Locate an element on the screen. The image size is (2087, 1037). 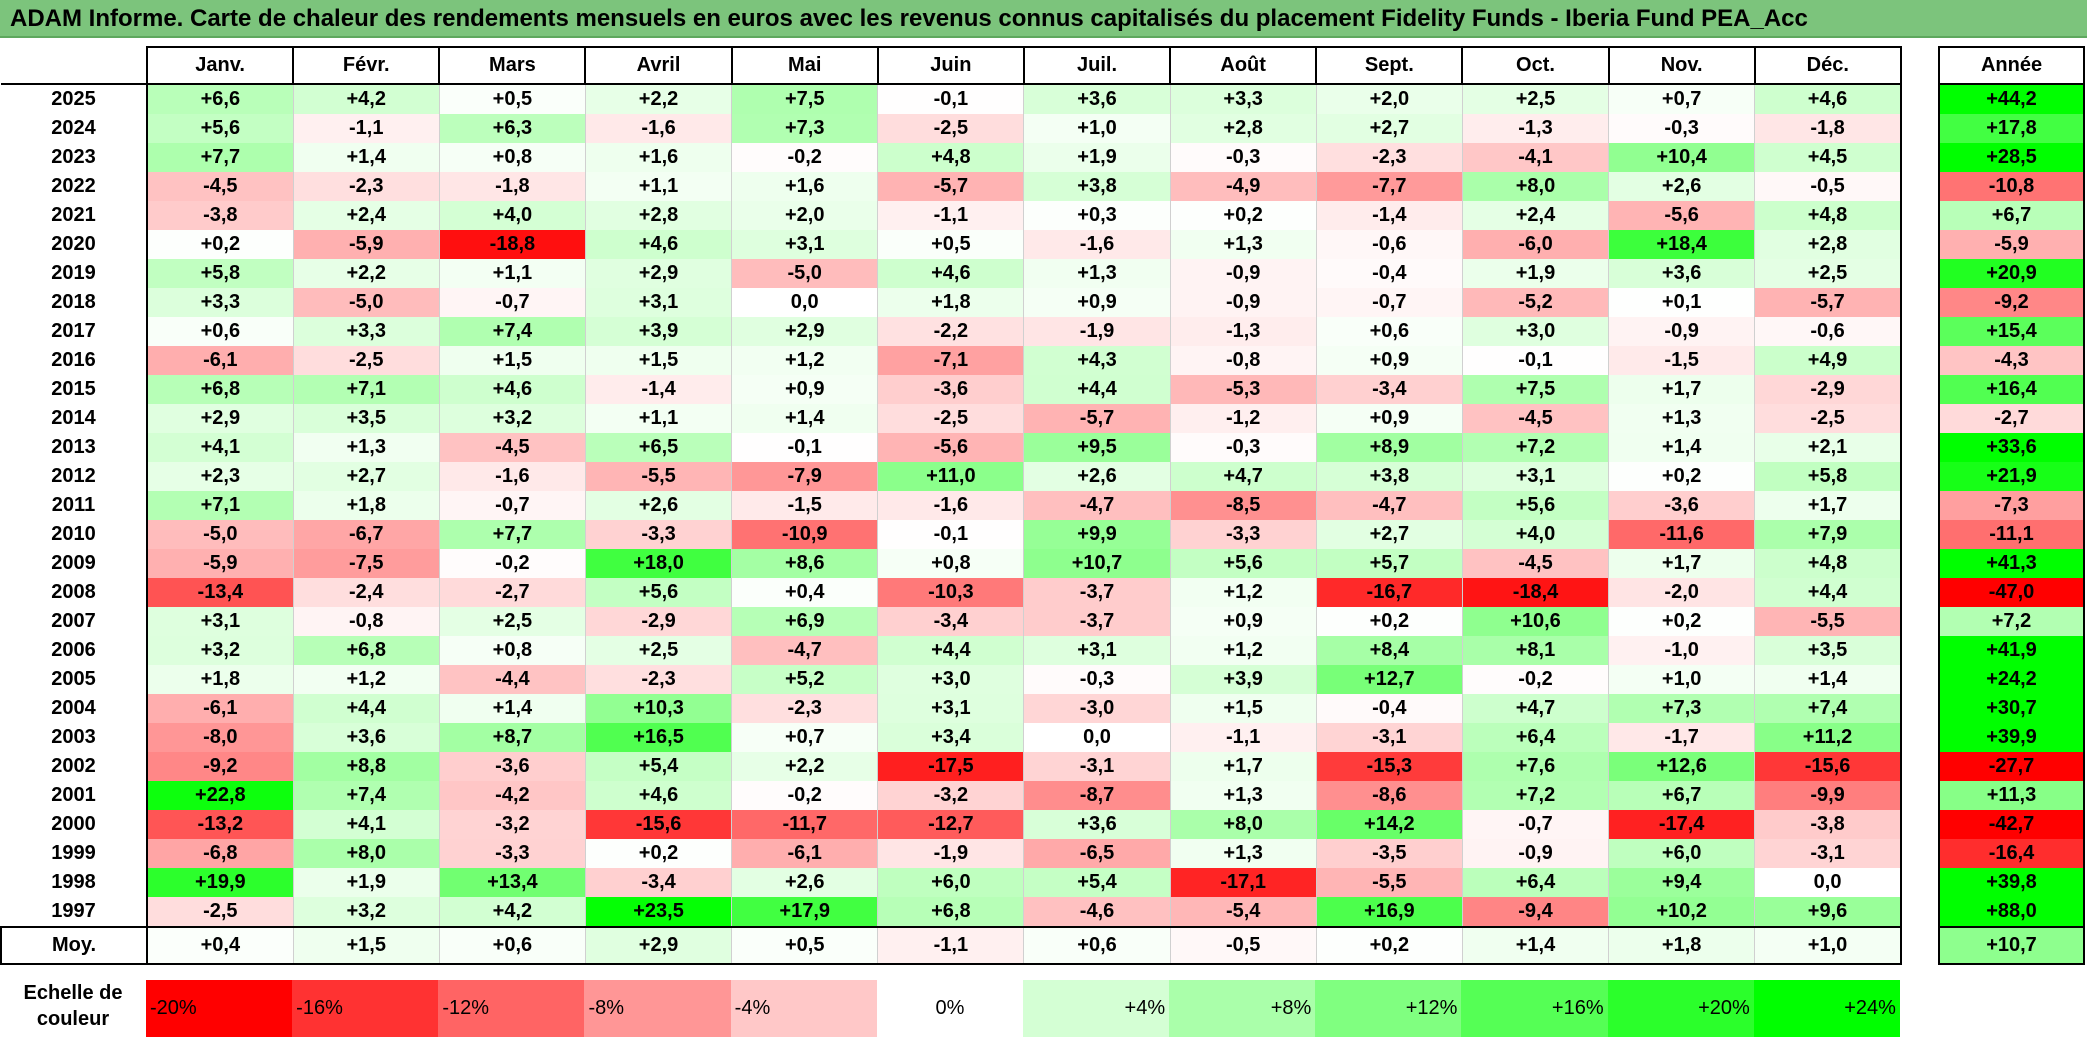
heatmap-cell: +2,6 is located at coordinates (1682, 186).